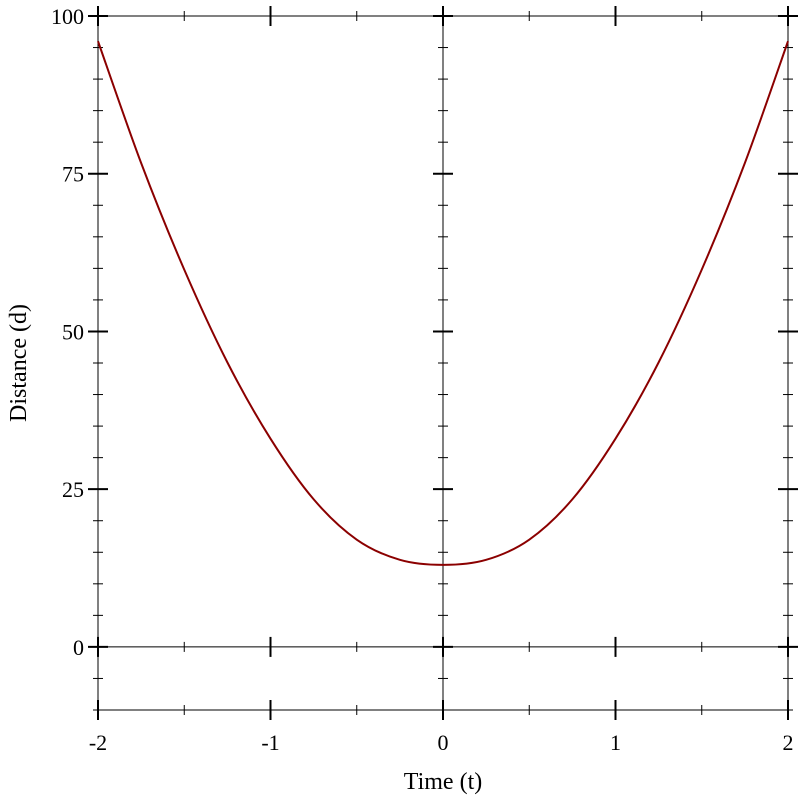  I want to click on x-tick-label: 1, so click(615, 742).